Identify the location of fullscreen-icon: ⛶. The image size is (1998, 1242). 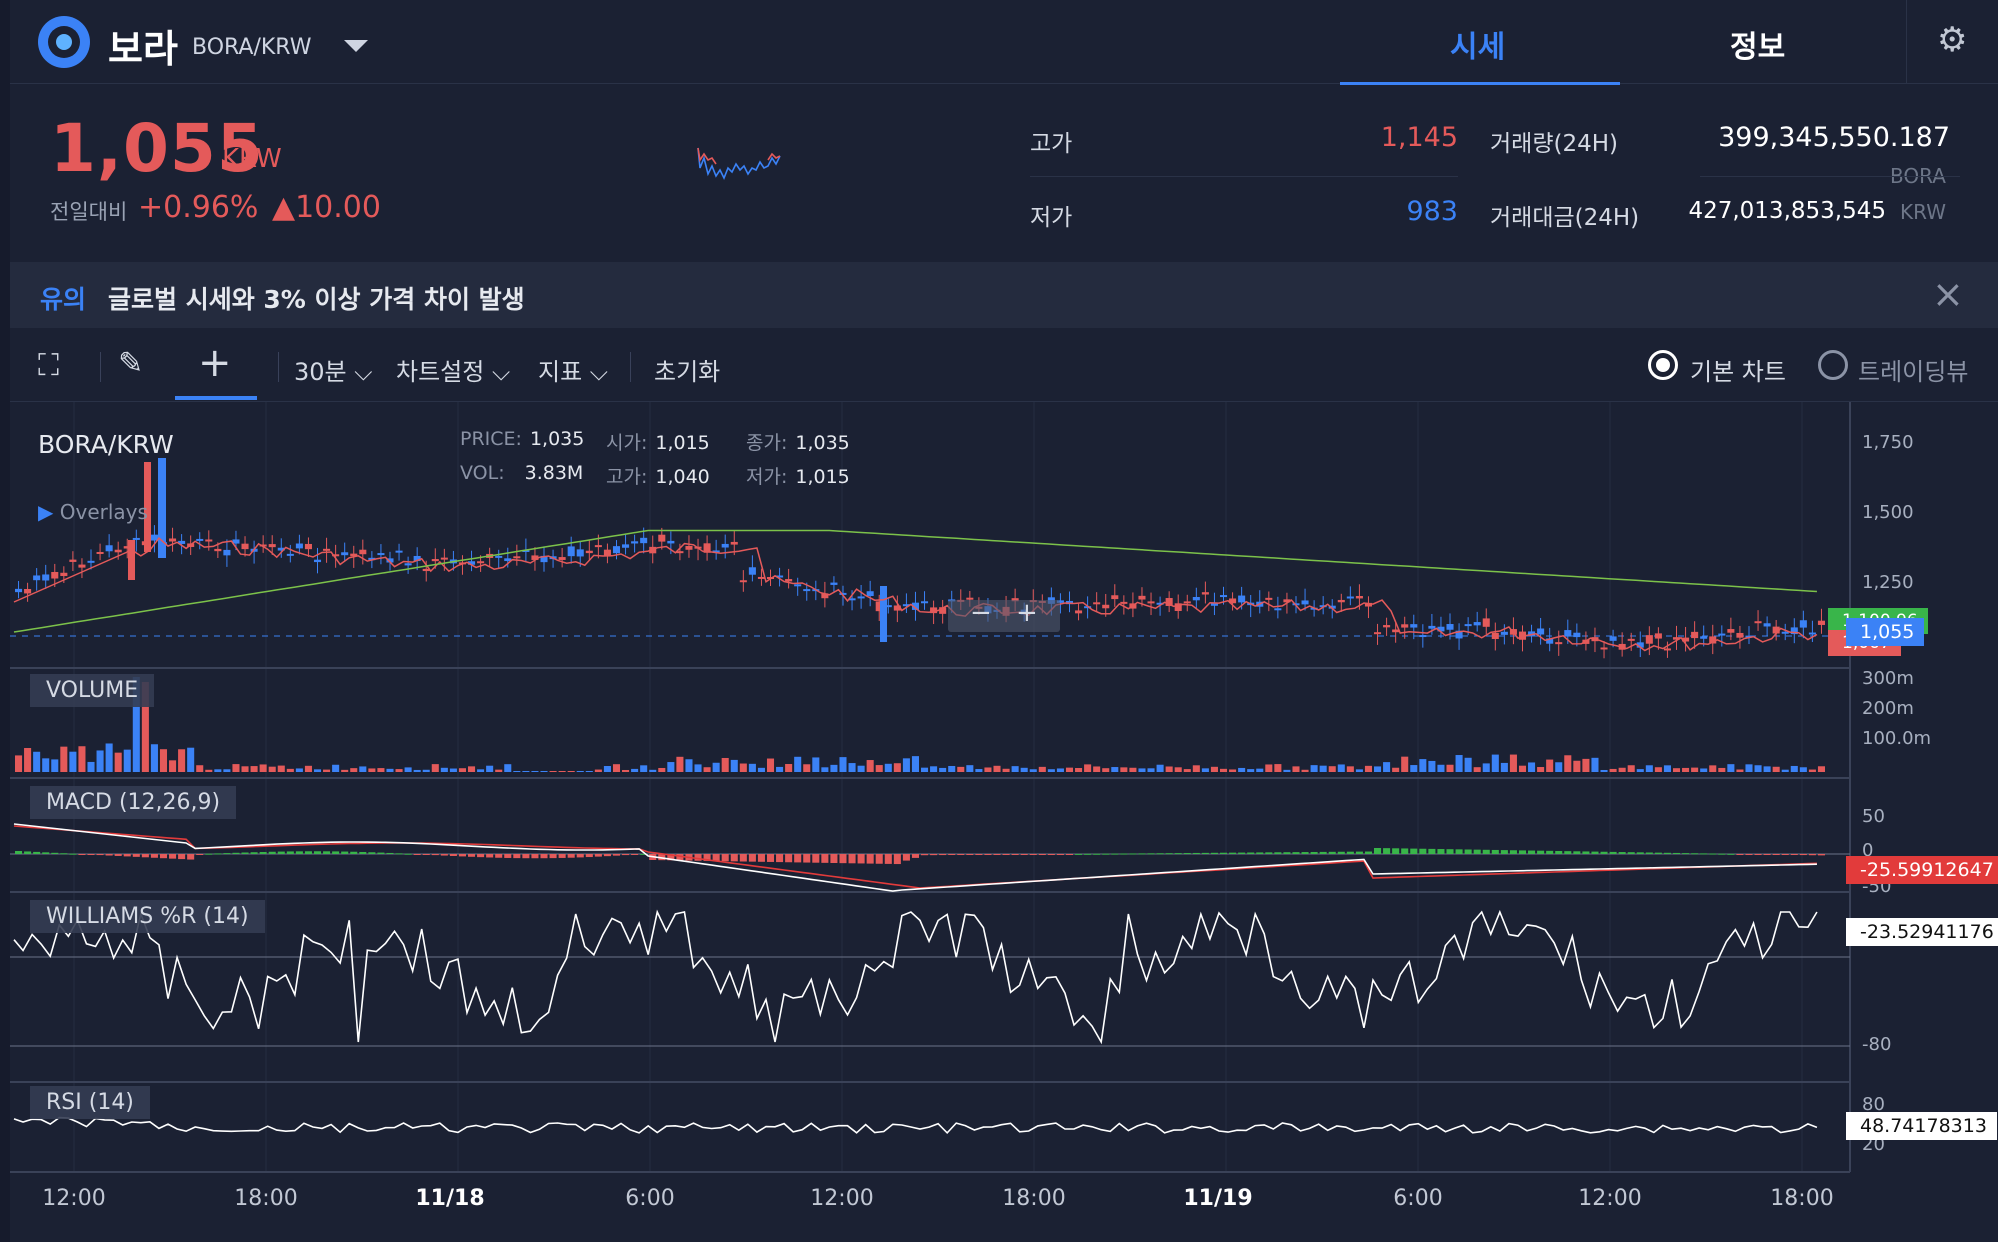
(48, 365).